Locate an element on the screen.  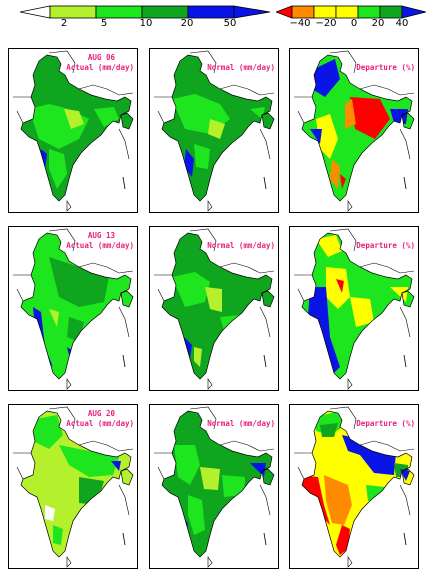
departure-colorbar is located at coordinates (351, 12).